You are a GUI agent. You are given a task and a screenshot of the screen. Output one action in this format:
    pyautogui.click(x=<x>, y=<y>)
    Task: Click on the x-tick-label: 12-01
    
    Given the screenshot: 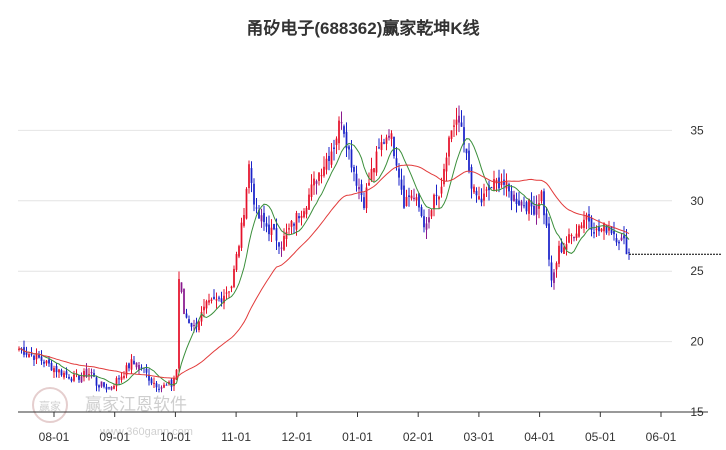 What is the action you would take?
    pyautogui.click(x=296, y=437)
    